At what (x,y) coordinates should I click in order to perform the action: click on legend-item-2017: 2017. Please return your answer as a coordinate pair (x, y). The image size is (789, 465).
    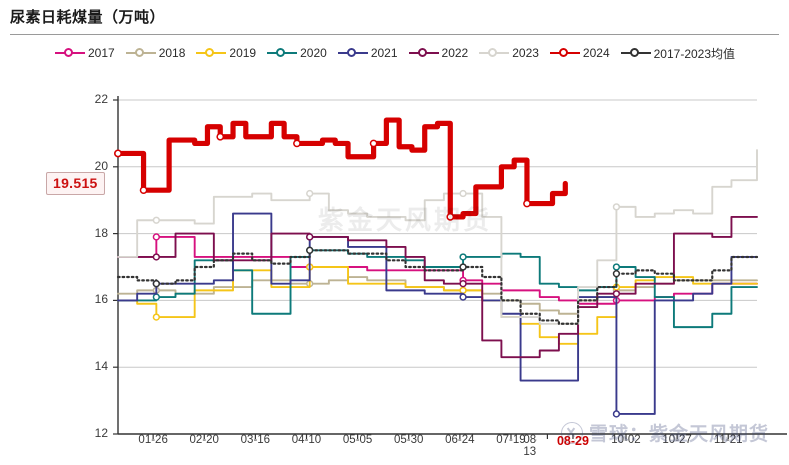
    Looking at the image, I should click on (85, 53).